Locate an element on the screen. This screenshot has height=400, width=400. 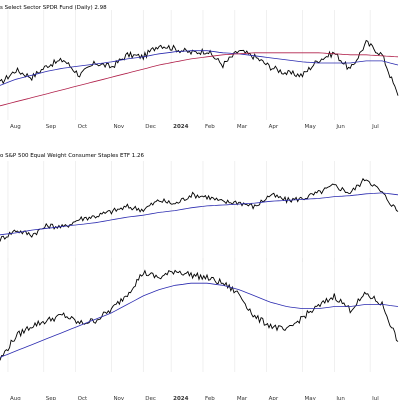
series-price is located at coordinates (199, 67).